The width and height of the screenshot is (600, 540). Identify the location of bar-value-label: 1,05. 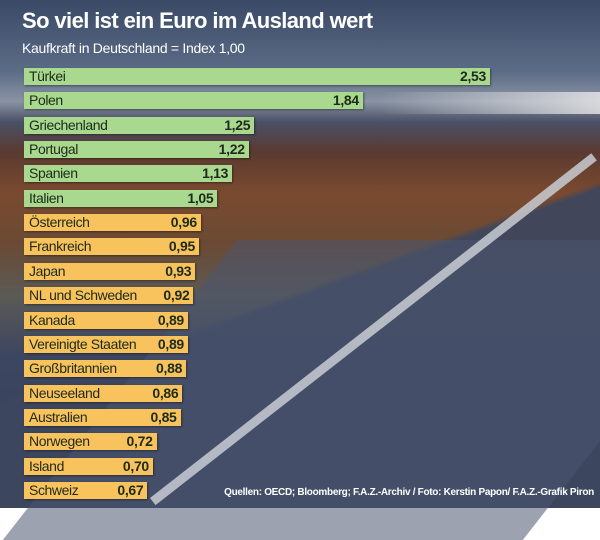
(200, 197).